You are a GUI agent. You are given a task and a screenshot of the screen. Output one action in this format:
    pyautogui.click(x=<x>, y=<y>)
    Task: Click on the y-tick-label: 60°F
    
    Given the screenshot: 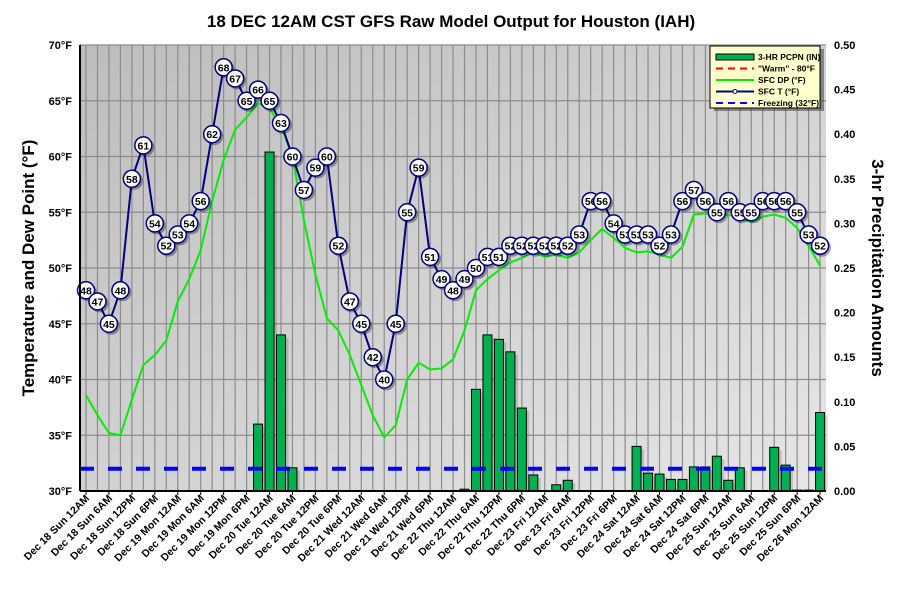 What is the action you would take?
    pyautogui.click(x=61, y=158)
    